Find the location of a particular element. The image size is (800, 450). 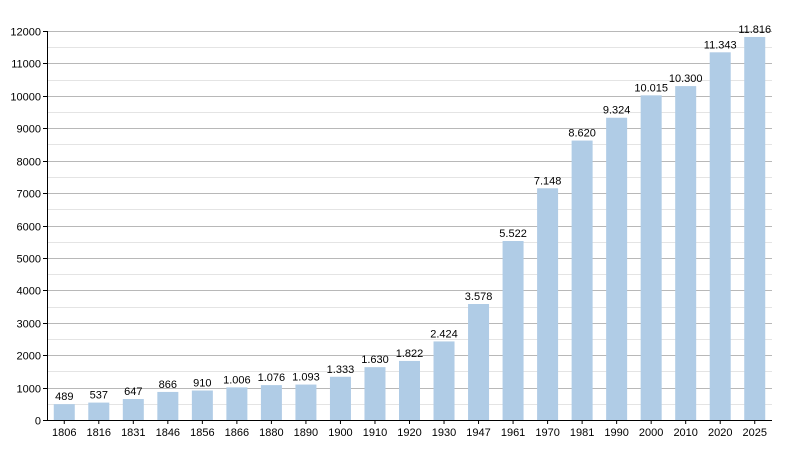

x-tick-label: 2020 is located at coordinates (720, 433).